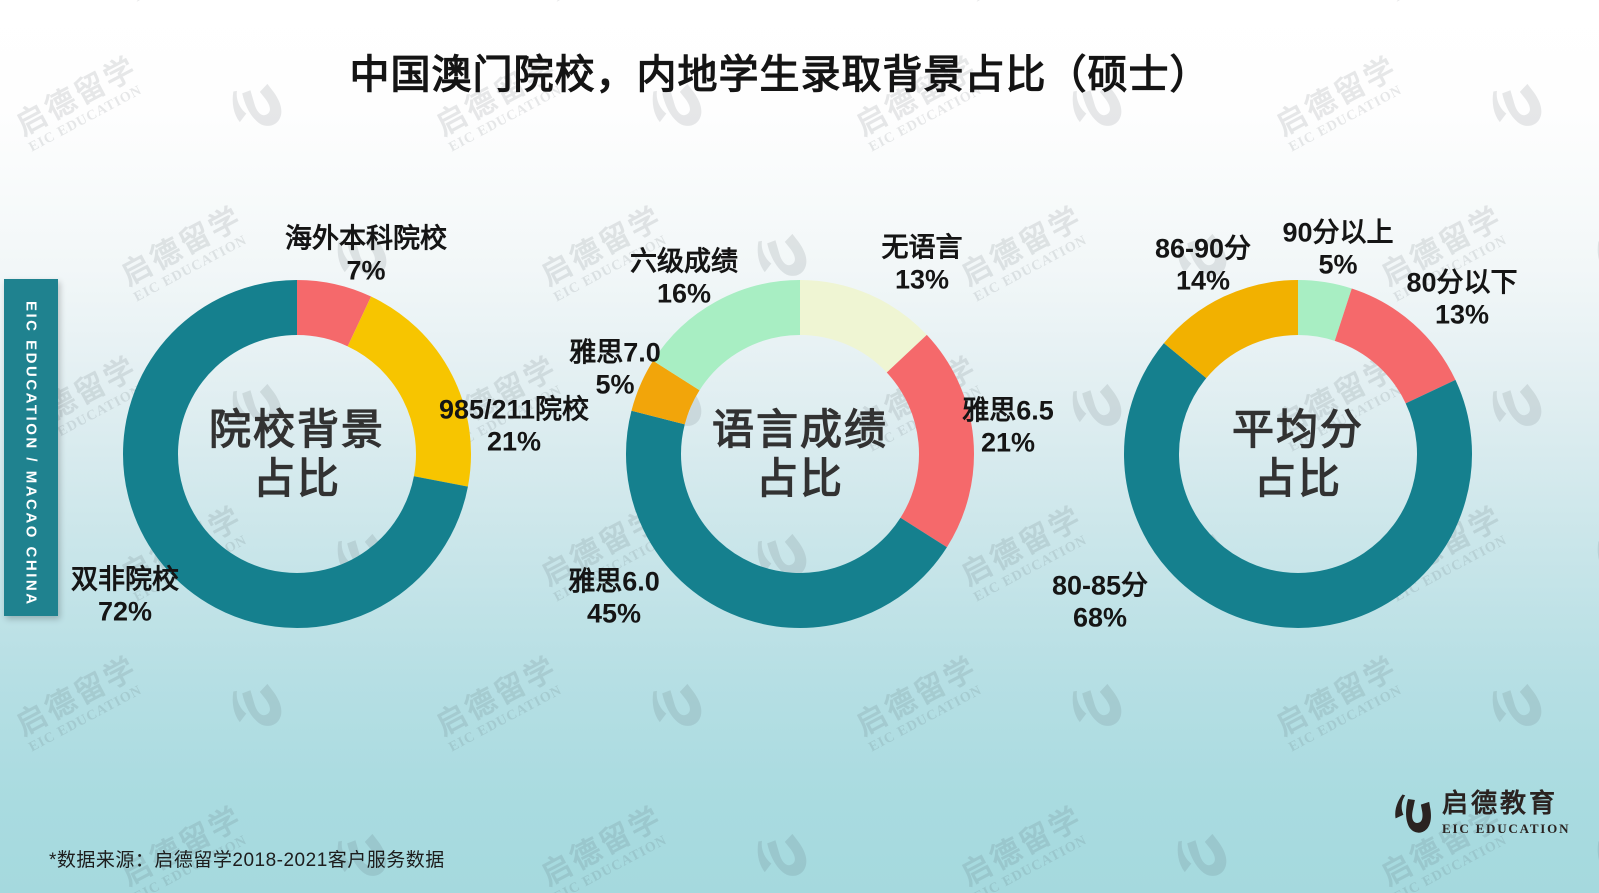 The width and height of the screenshot is (1599, 893). I want to click on segment-name: 无语言, so click(922, 247).